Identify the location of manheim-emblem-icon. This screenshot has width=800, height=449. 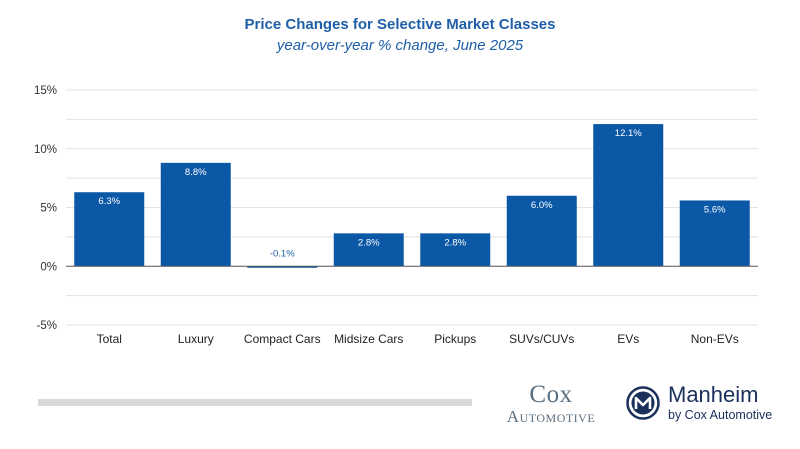
(643, 403).